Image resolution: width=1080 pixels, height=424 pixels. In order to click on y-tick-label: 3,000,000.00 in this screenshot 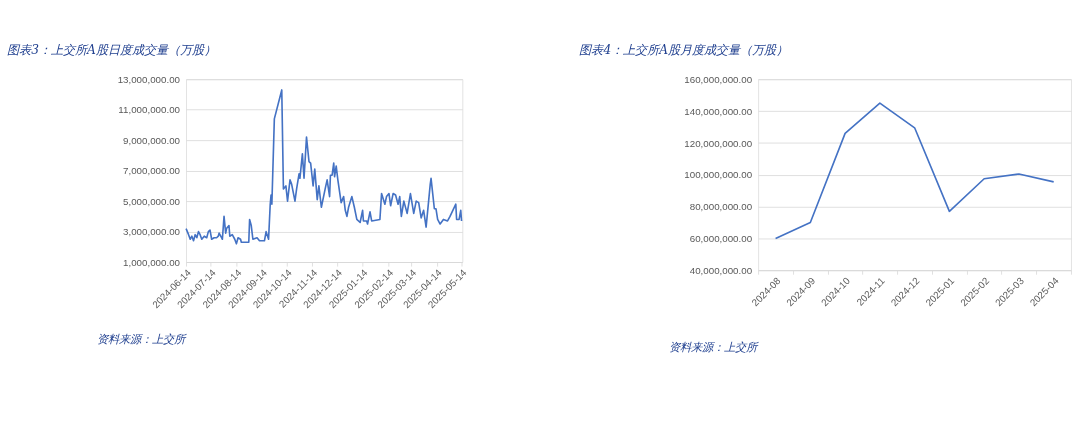, I will do `click(152, 232)`.